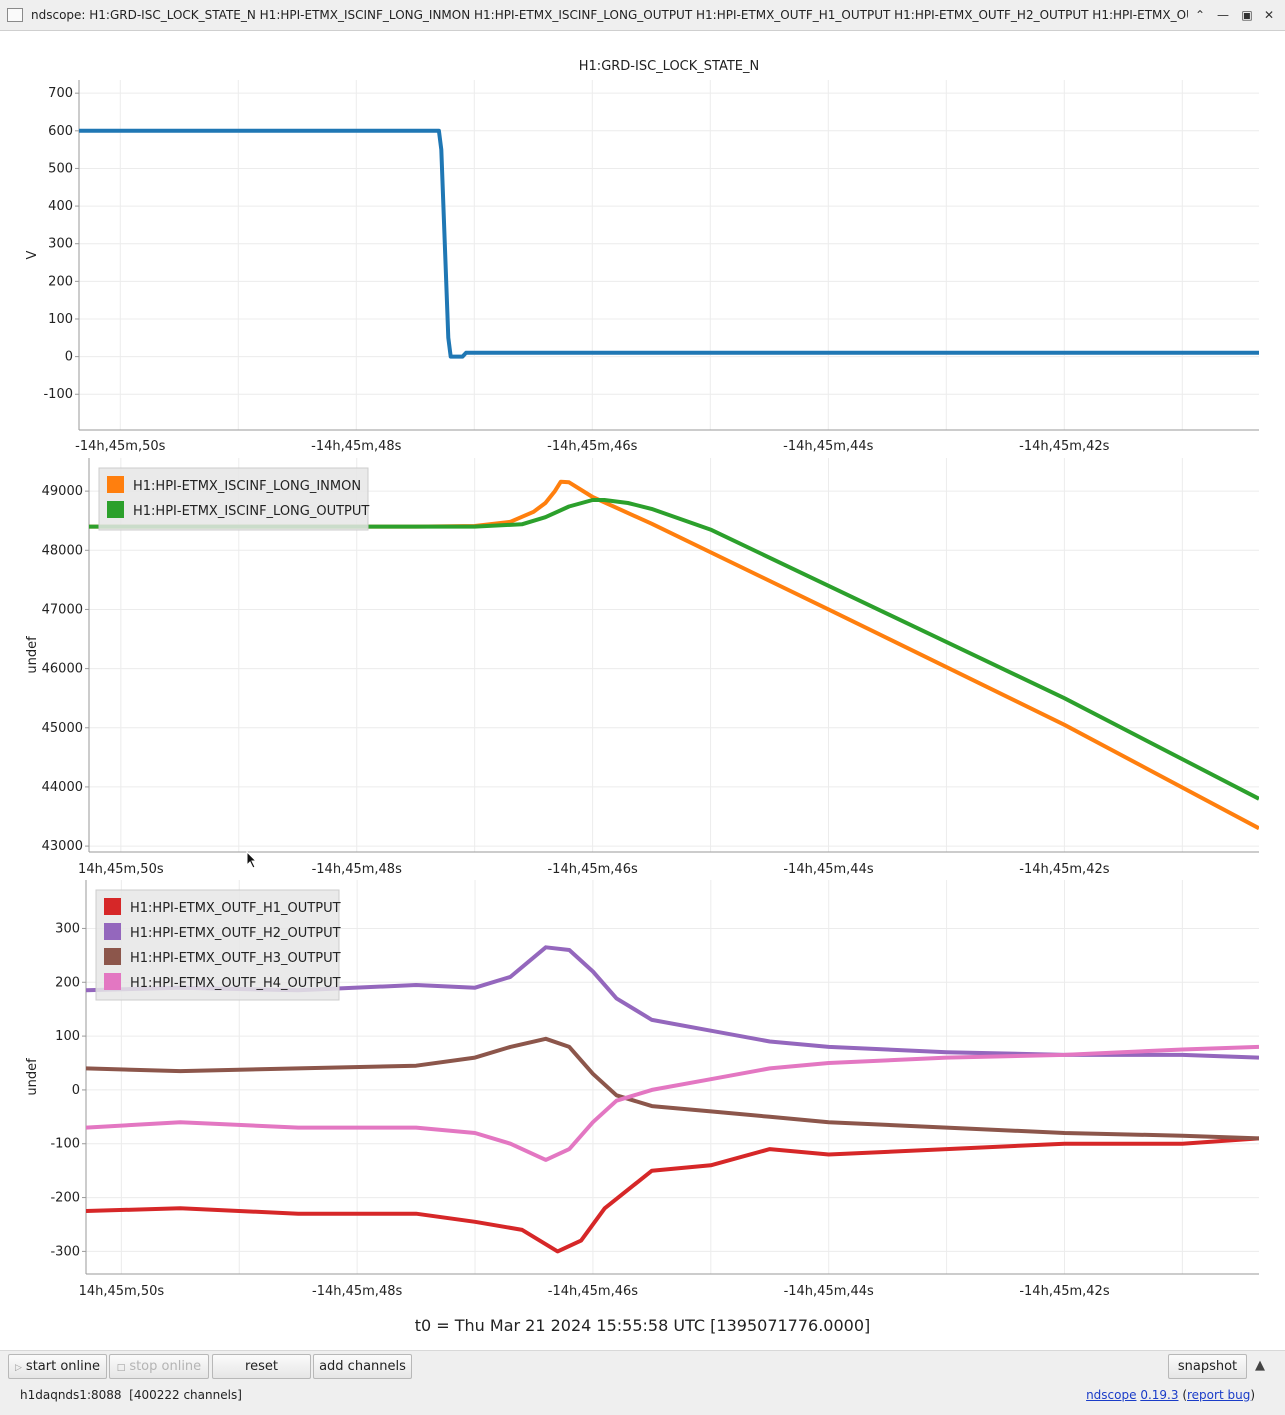  I want to click on ndscope-link: ndscope, so click(1111, 1395).